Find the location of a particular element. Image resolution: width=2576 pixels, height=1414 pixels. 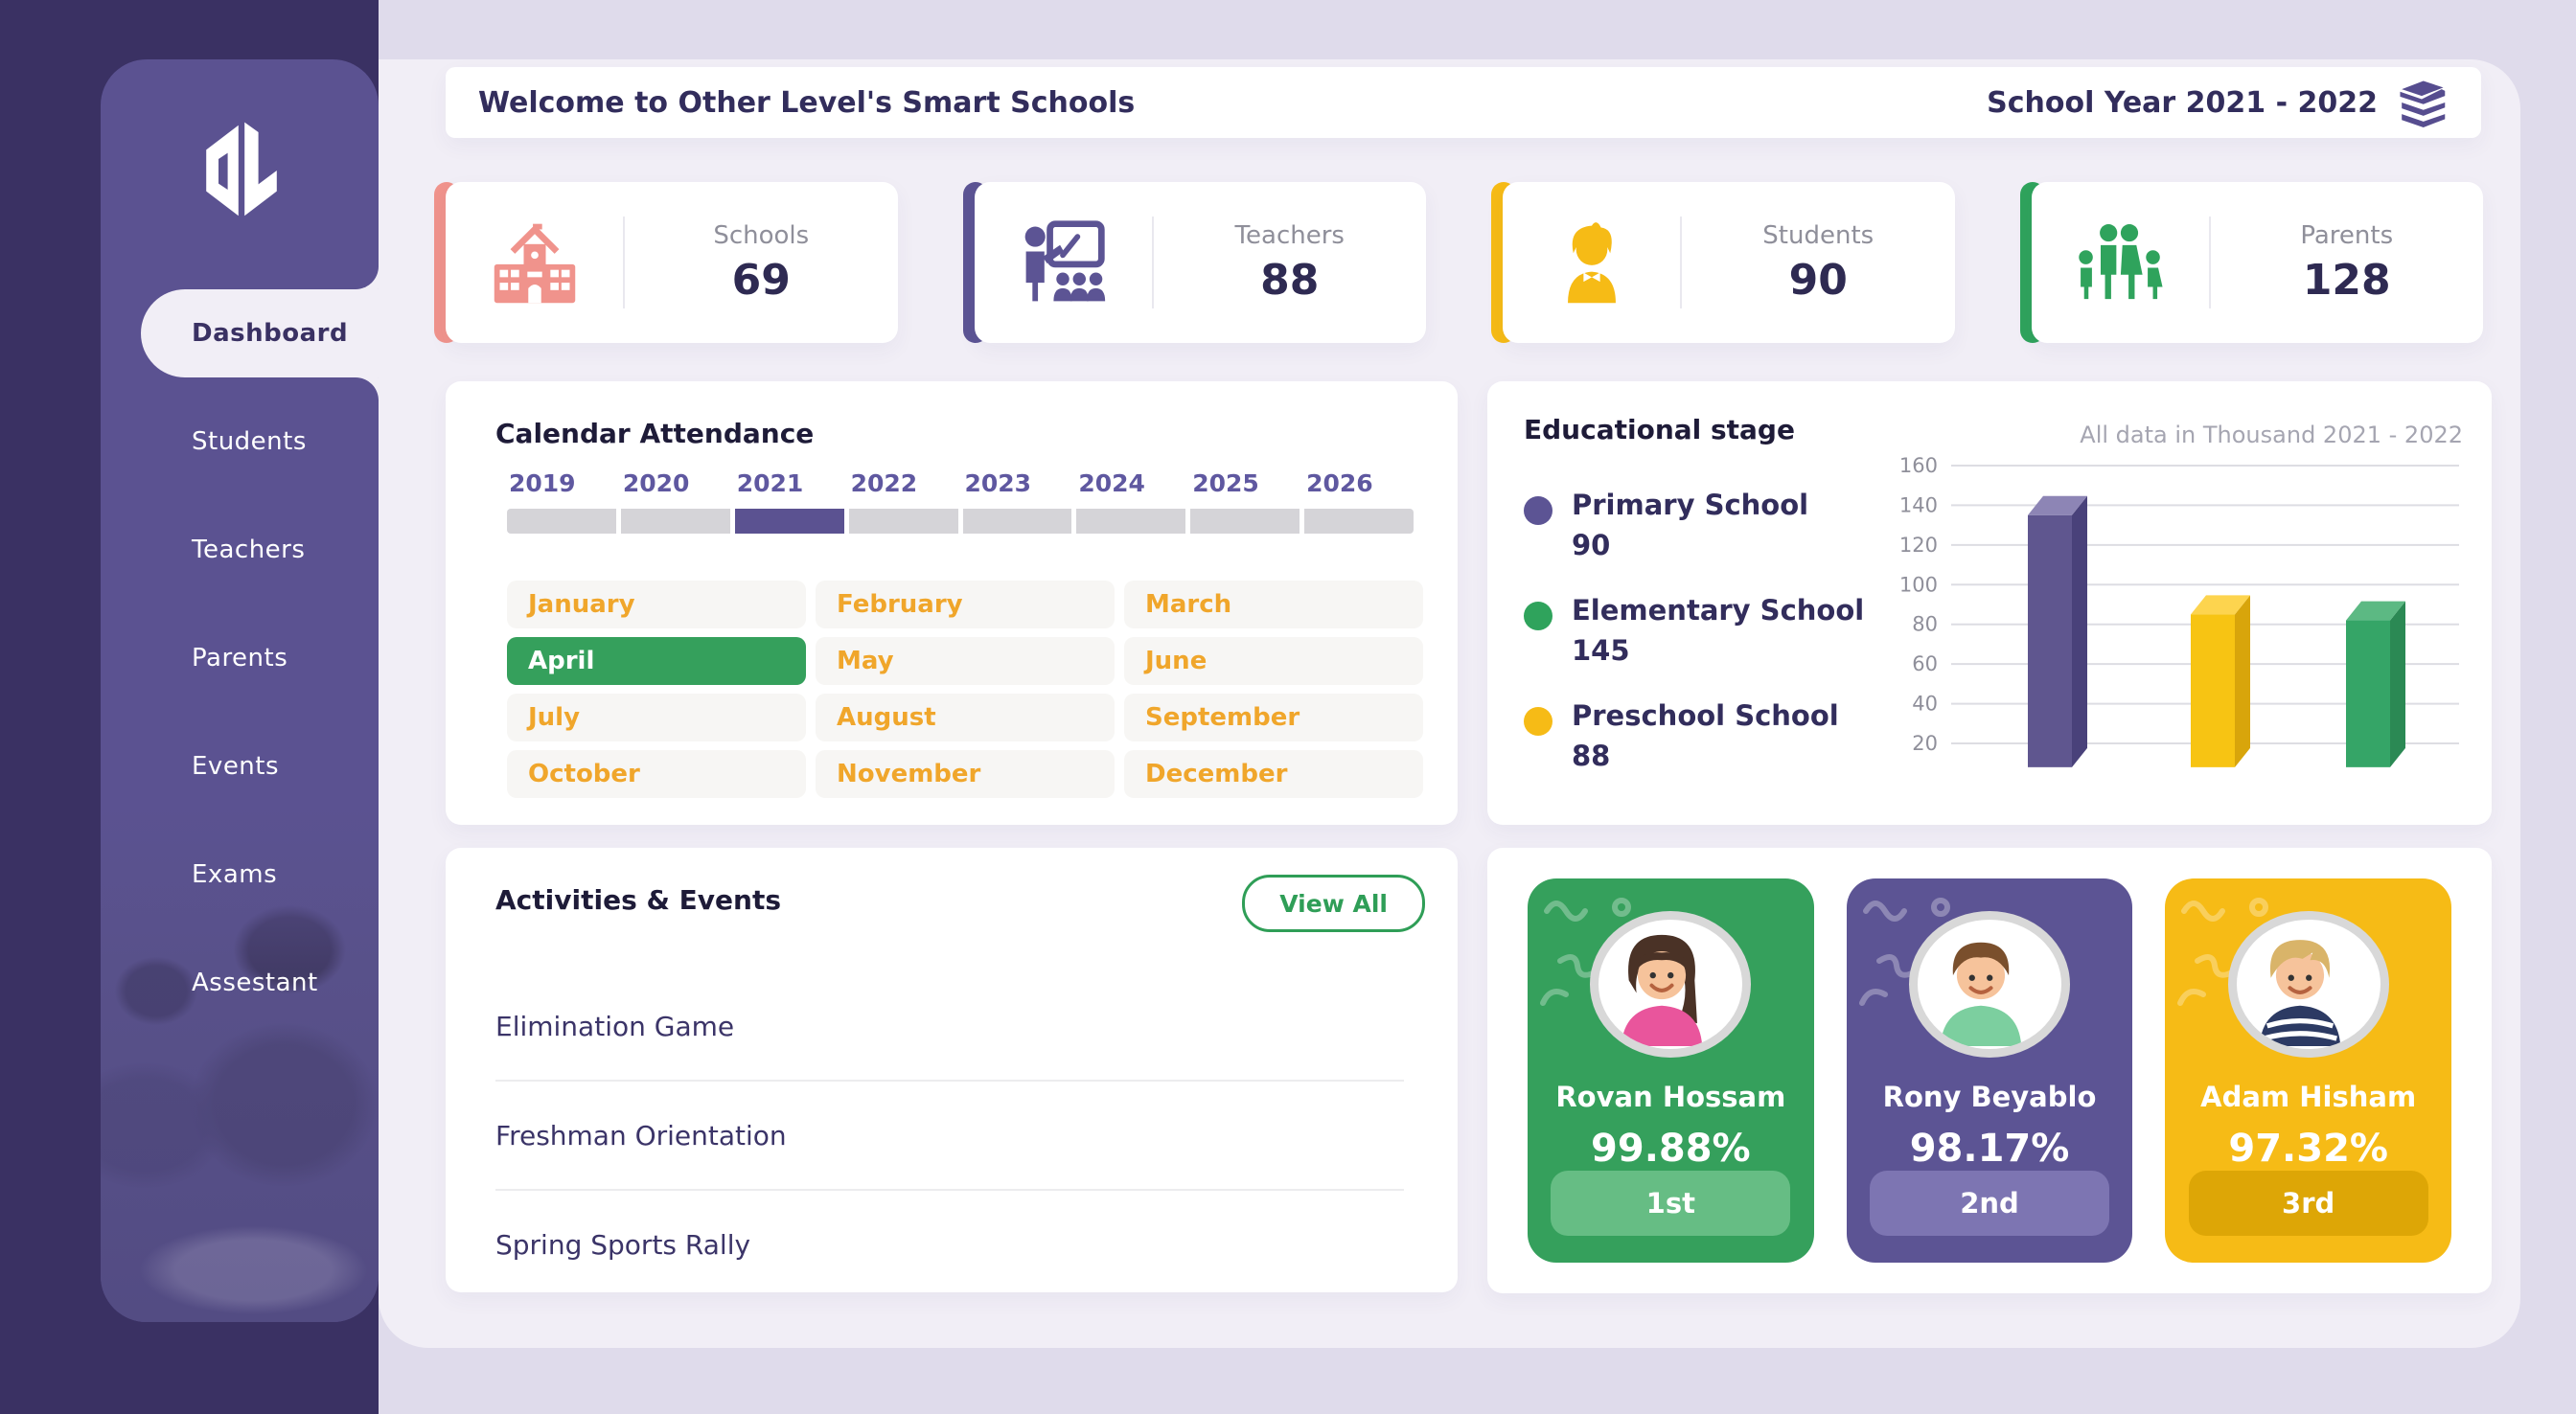

year-segment-selected is located at coordinates (789, 522).